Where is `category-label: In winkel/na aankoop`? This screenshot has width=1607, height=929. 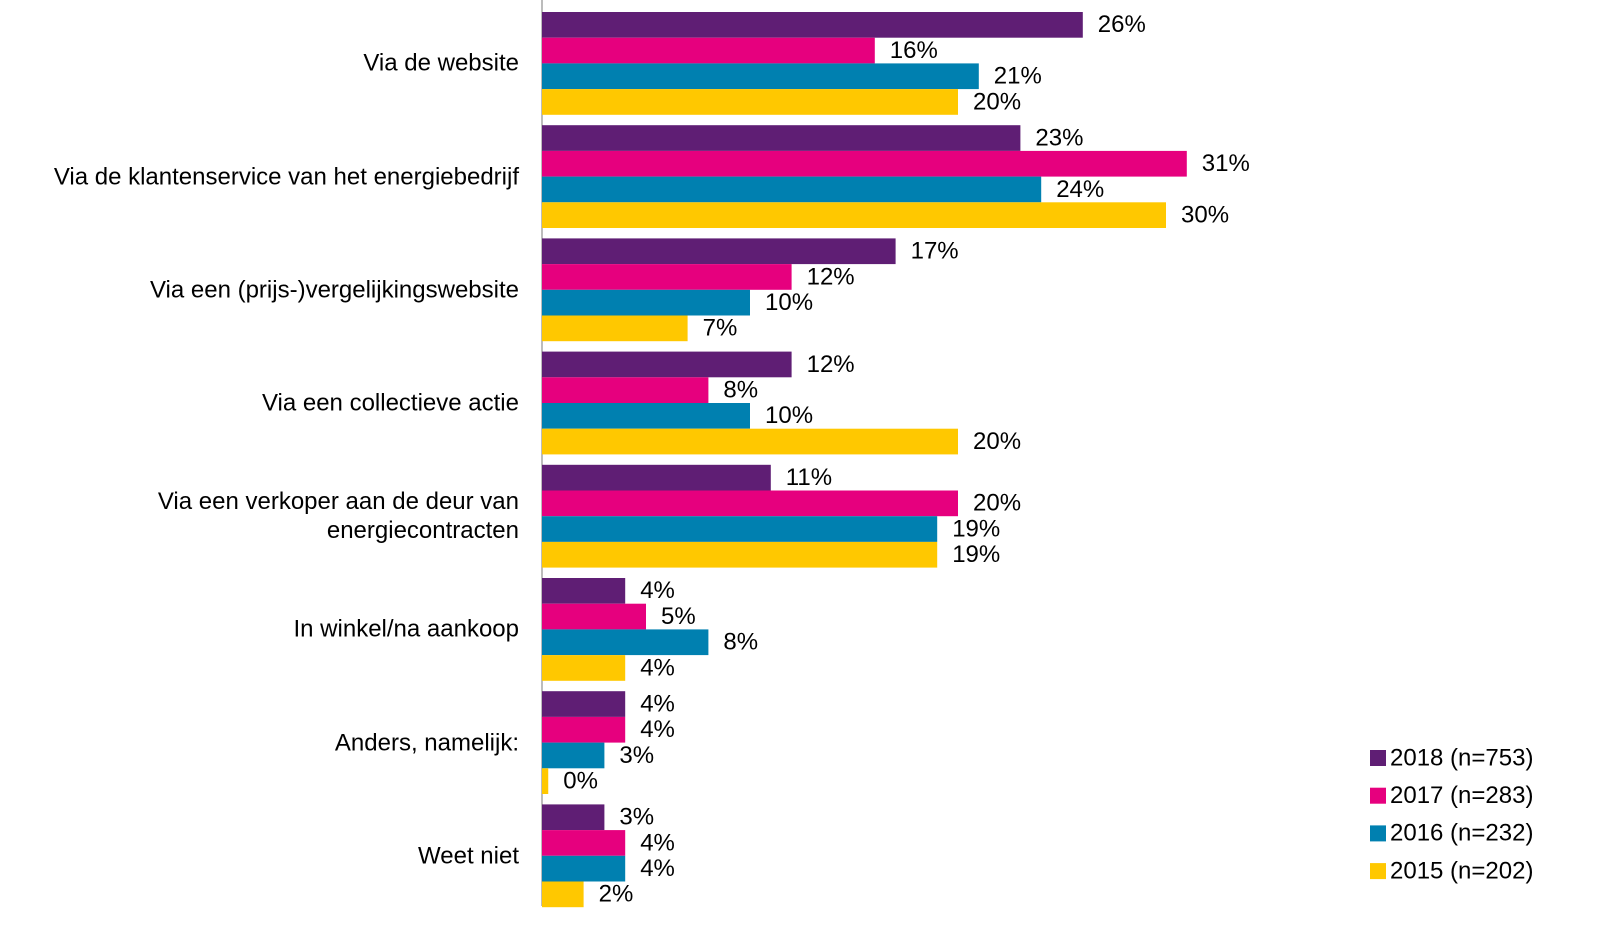 category-label: In winkel/na aankoop is located at coordinates (406, 629).